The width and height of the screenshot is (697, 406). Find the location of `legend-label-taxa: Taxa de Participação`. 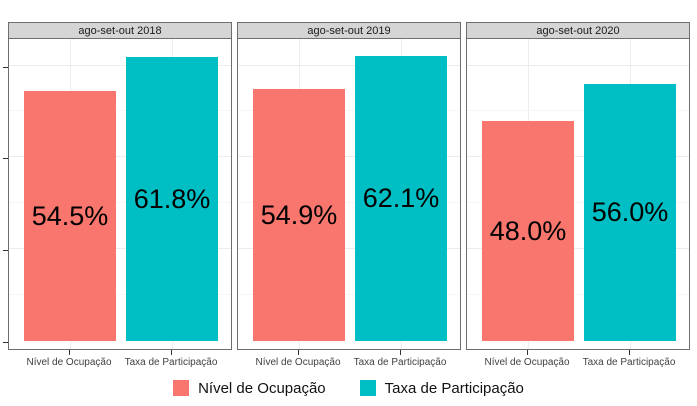

legend-label-taxa: Taxa de Participação is located at coordinates (454, 388).